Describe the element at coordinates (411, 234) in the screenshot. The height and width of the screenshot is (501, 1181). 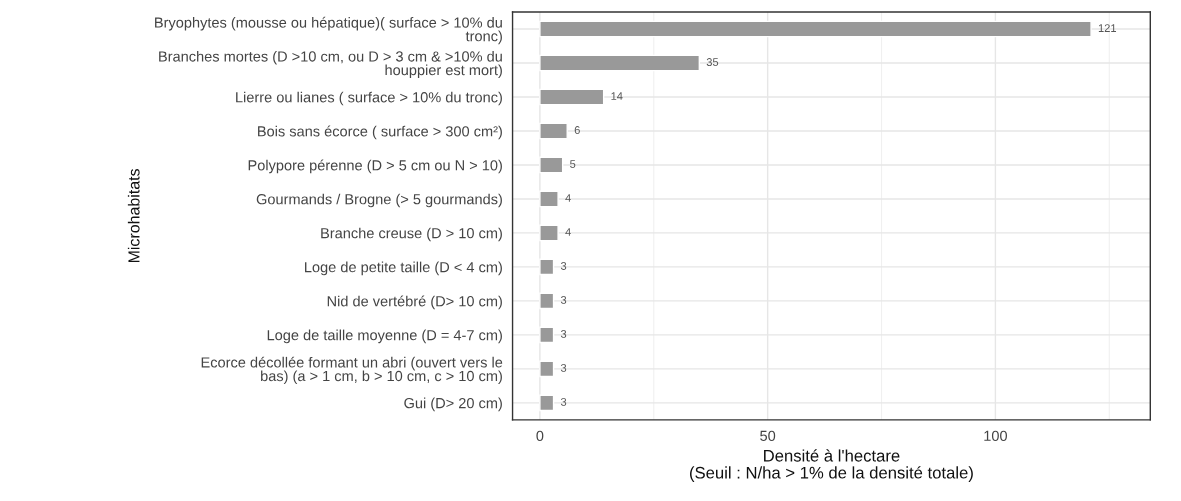
I see `y-tick-label: Branche creuse (D > 10 cm)` at that location.